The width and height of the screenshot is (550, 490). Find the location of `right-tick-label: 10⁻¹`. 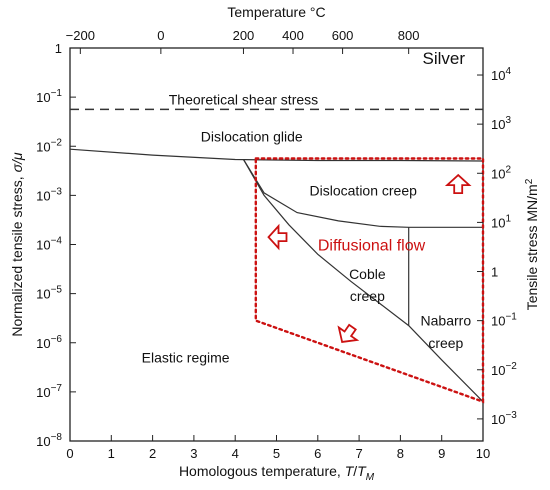

right-tick-label: 10⁻¹ is located at coordinates (504, 320).